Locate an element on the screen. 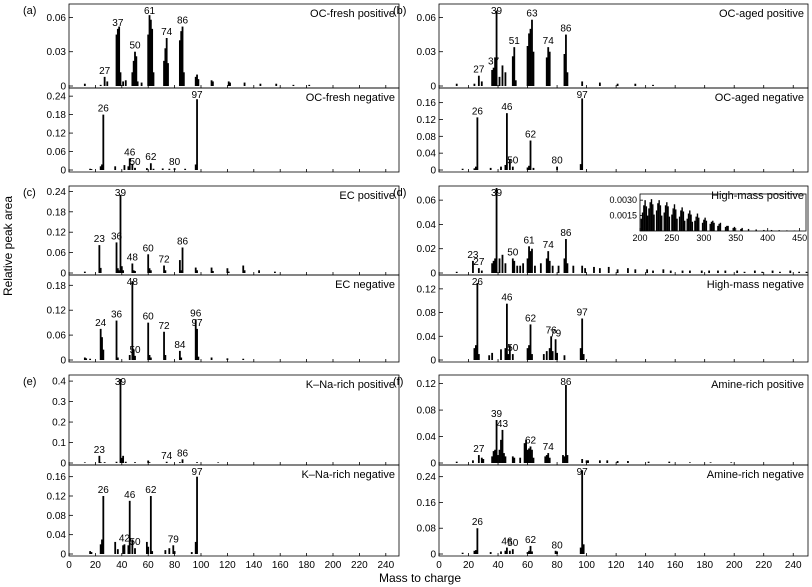  y-tick-label: 0.12 is located at coordinates (427, 384).